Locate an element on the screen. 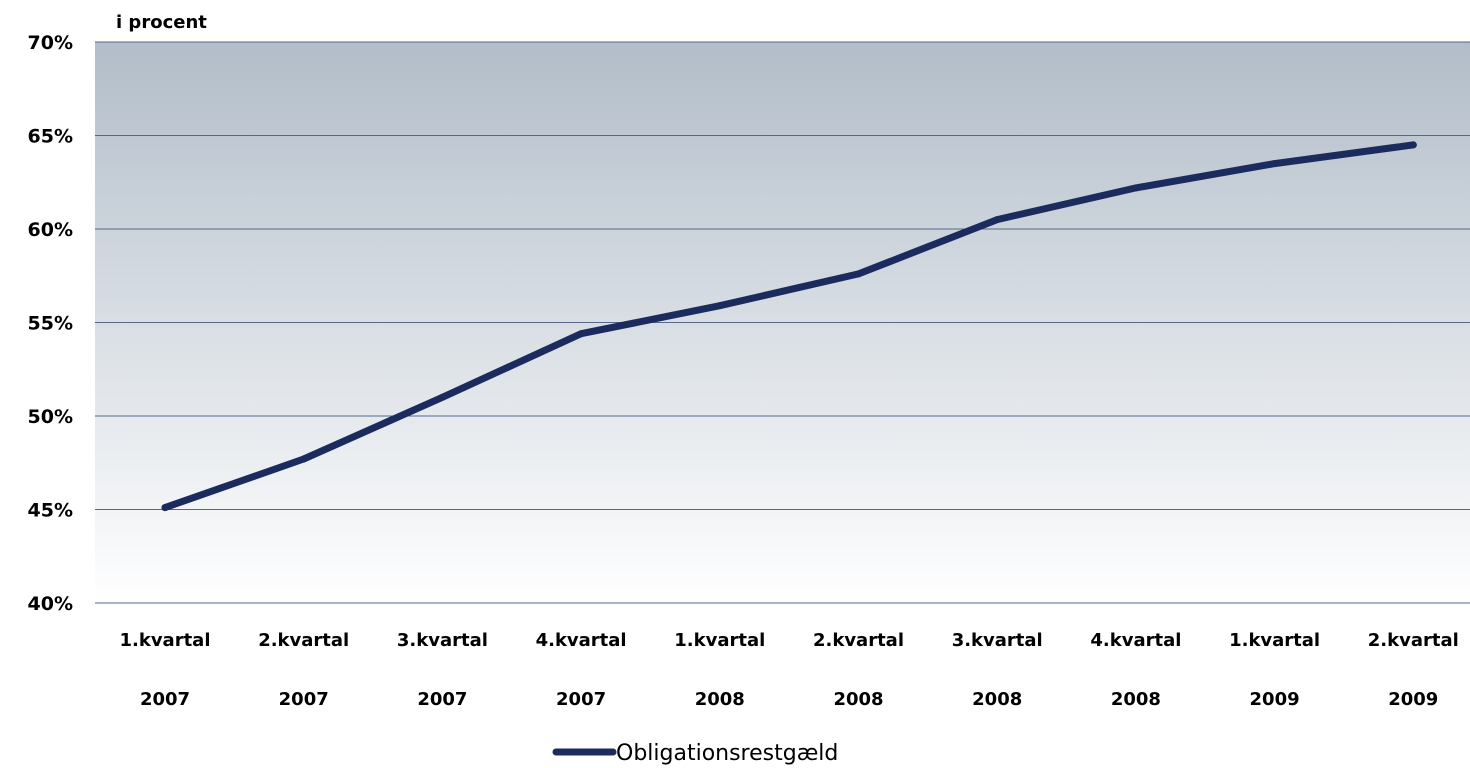 This screenshot has height=768, width=1470. y-tick-label: 65% is located at coordinates (50, 137).